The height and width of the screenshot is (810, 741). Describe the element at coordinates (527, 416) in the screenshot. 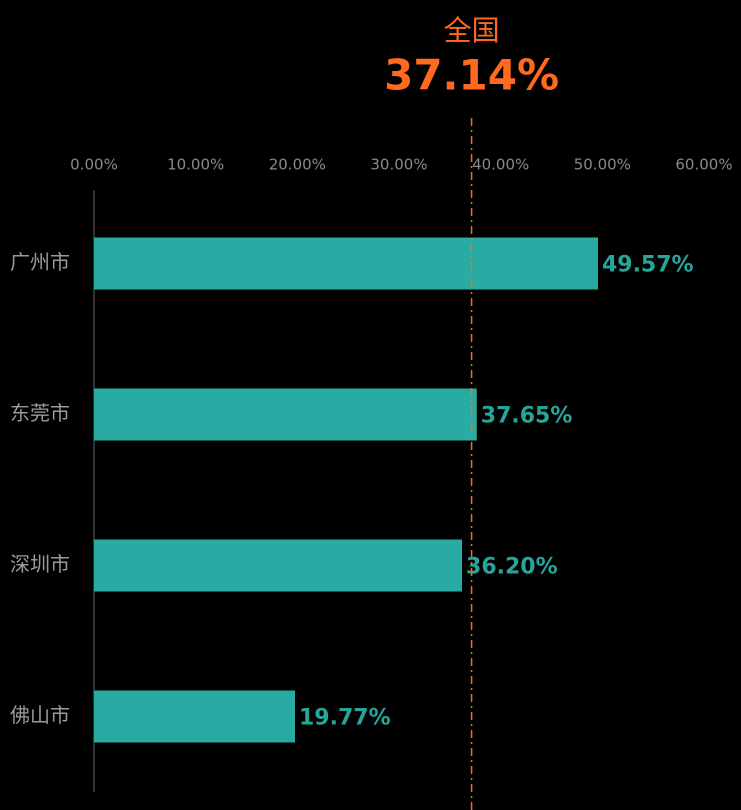

I see `value-label: 37.65%` at that location.